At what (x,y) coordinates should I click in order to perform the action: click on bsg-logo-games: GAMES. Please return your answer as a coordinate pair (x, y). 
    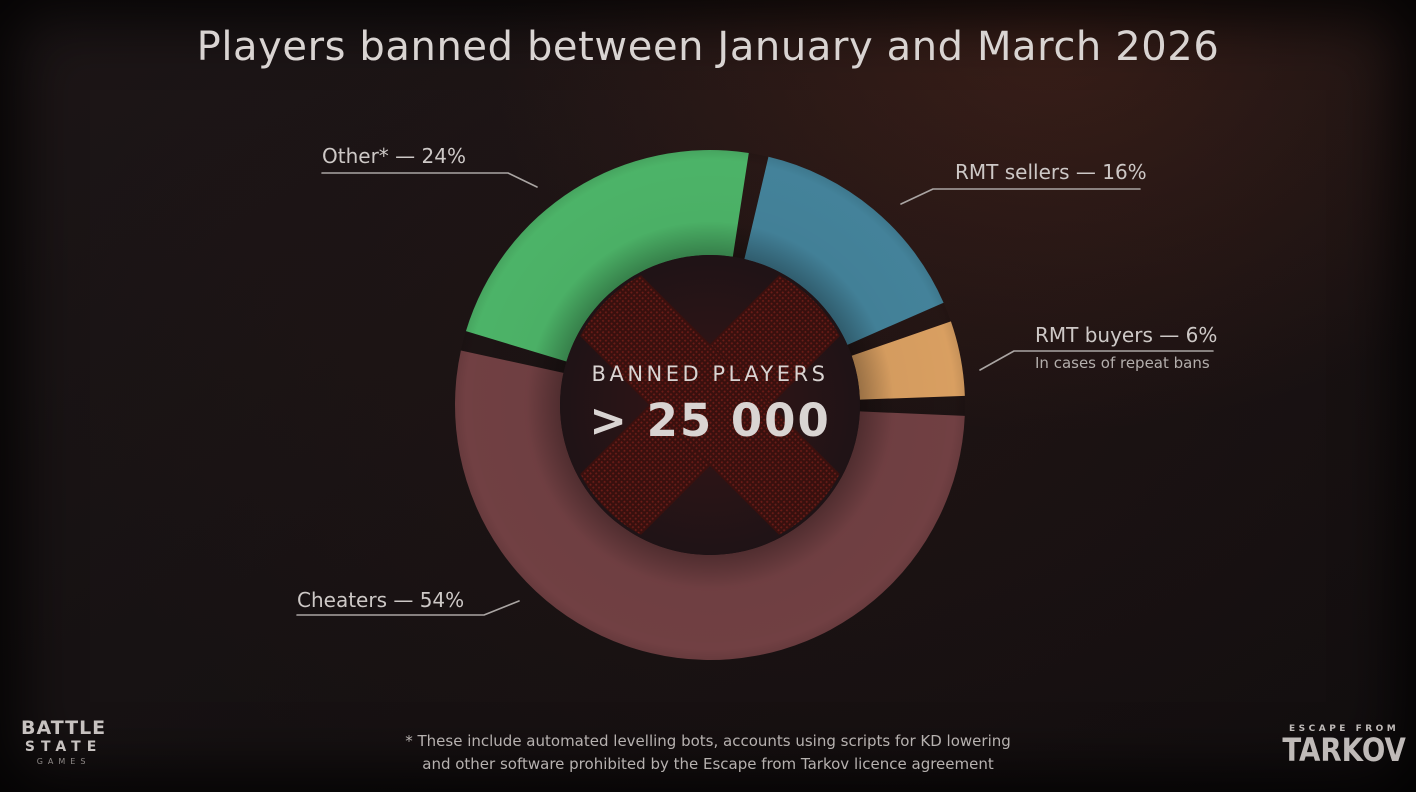
    Looking at the image, I should click on (63, 761).